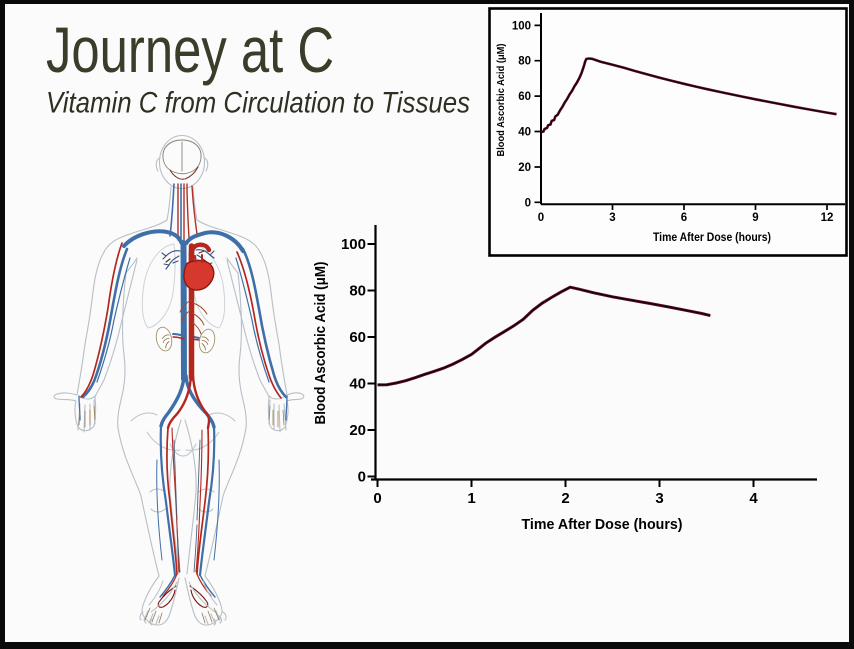 The height and width of the screenshot is (649, 854). What do you see at coordinates (755, 218) in the screenshot?
I see `svg-text: 9` at bounding box center [755, 218].